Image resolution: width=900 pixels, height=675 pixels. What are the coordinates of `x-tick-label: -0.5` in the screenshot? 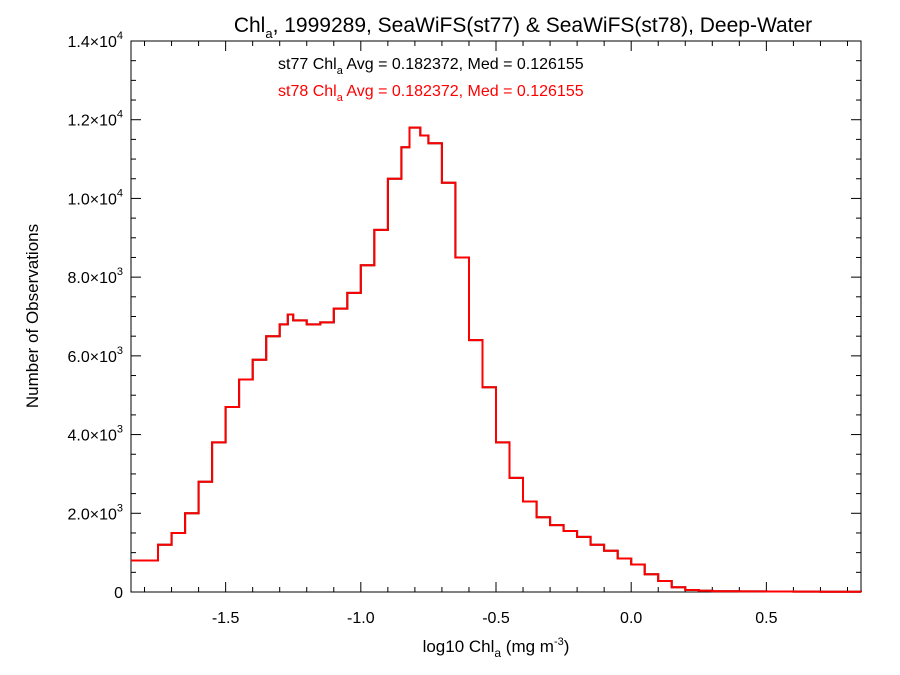 It's located at (496, 618).